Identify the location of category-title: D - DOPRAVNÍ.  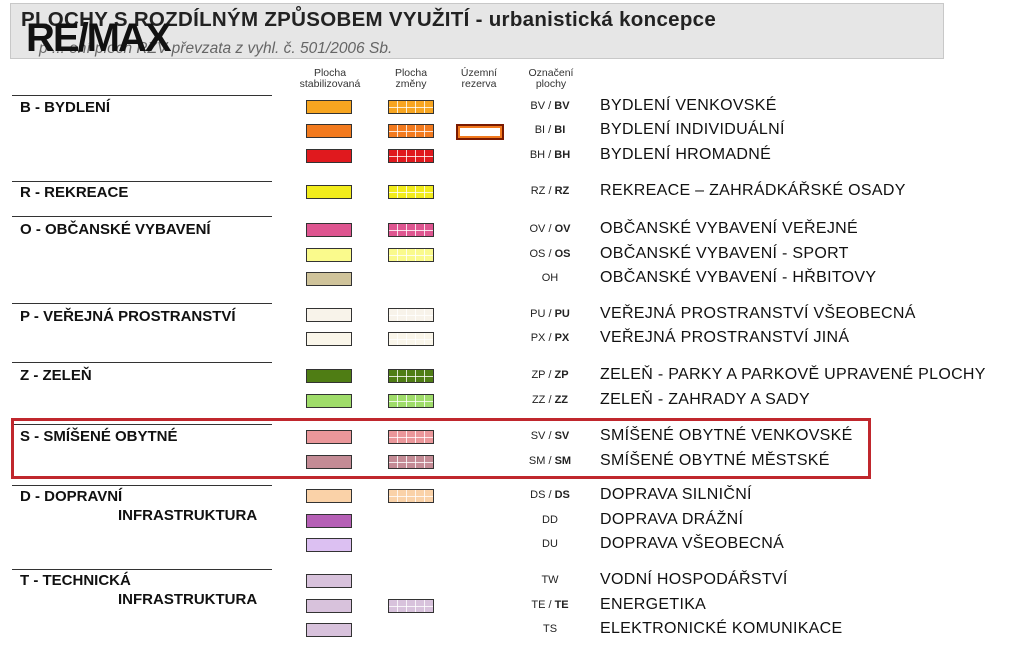
(71, 496).